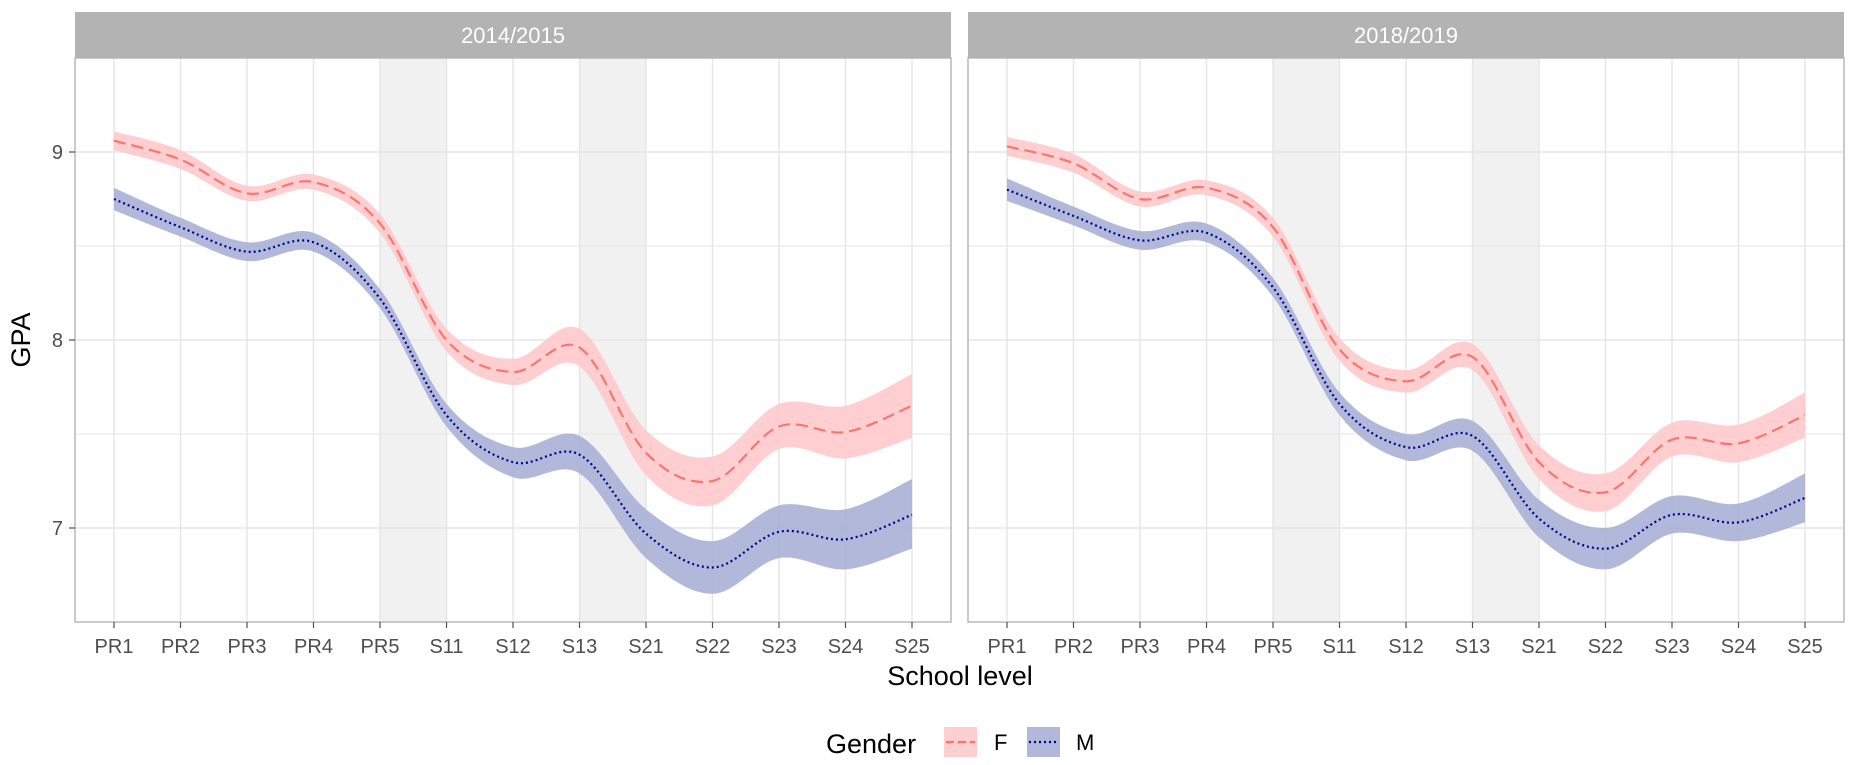  What do you see at coordinates (1085, 742) in the screenshot?
I see `legend-label-M: M` at bounding box center [1085, 742].